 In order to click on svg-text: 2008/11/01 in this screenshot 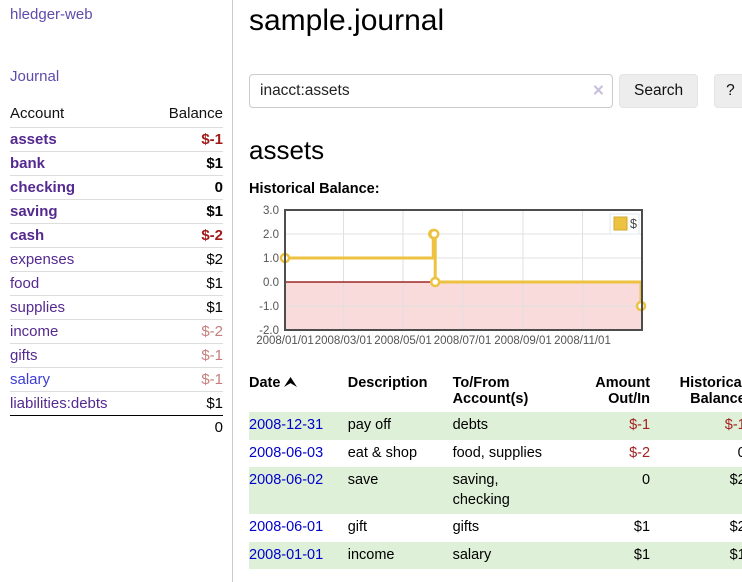, I will do `click(582, 341)`.